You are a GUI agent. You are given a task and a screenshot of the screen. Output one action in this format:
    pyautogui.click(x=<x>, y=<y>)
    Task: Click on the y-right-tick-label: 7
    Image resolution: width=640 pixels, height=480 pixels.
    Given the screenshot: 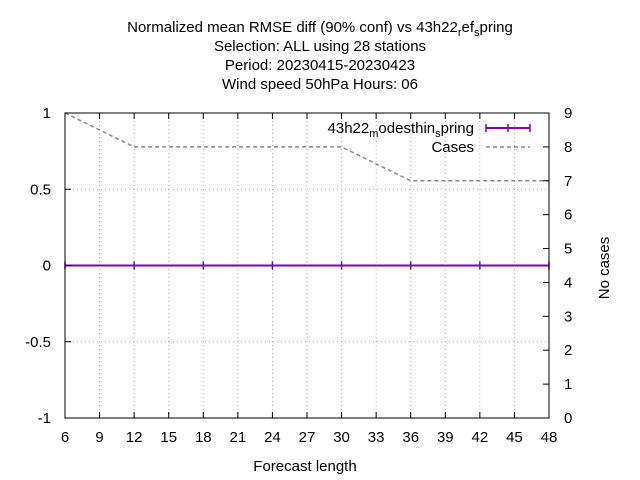 What is the action you would take?
    pyautogui.click(x=568, y=181)
    